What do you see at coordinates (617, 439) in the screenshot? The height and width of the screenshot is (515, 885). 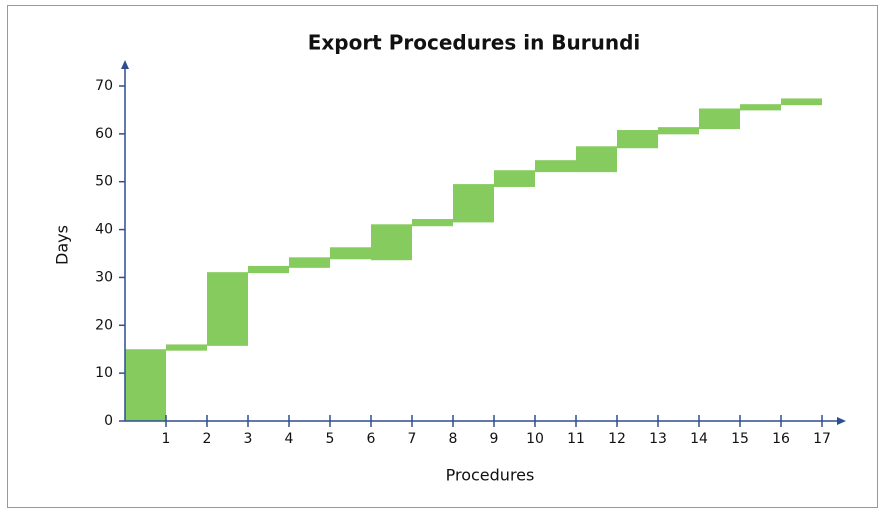 I see `x-tick-label: 12` at bounding box center [617, 439].